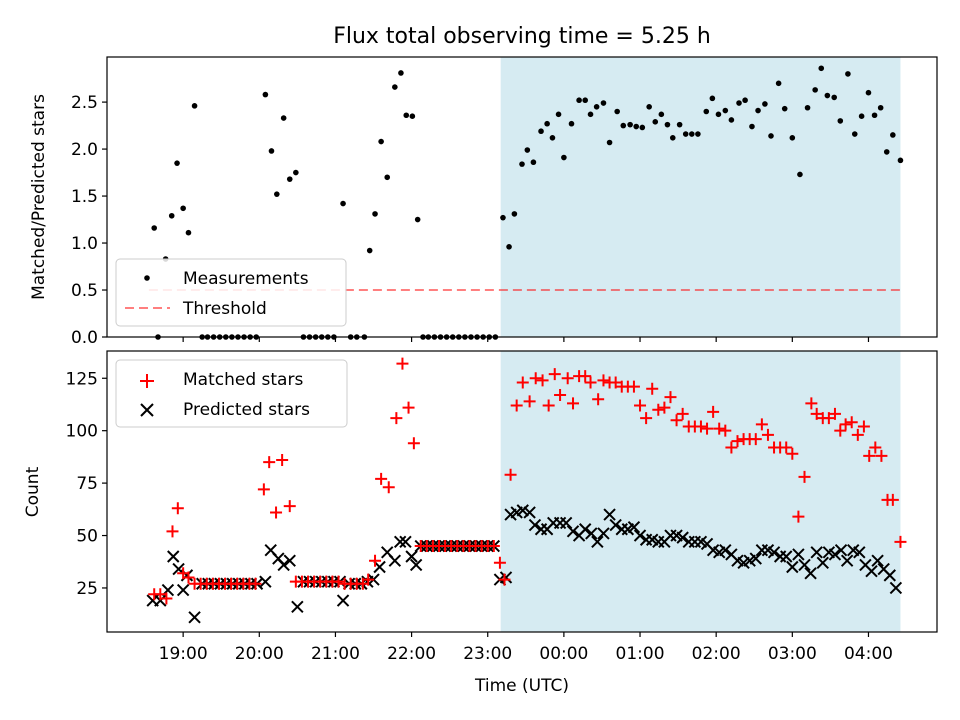 Image resolution: width=960 pixels, height=720 pixels. I want to click on y-tick-label: 50, so click(87, 537).